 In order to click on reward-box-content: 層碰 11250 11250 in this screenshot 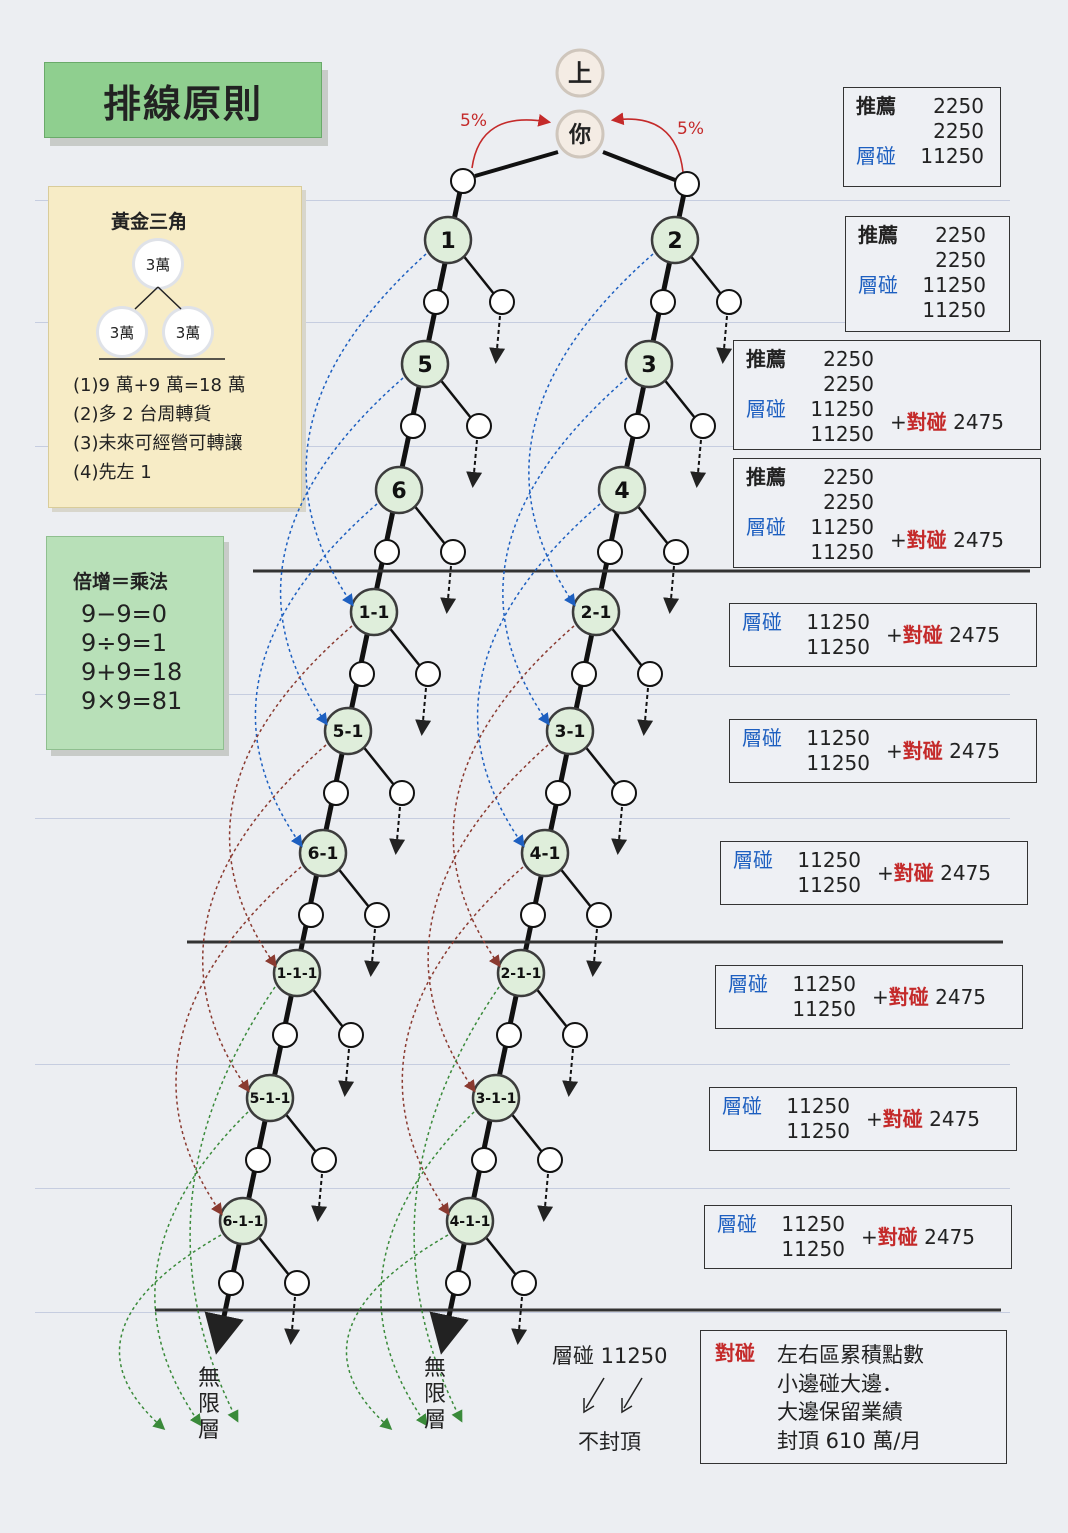, I will do `click(806, 751)`.